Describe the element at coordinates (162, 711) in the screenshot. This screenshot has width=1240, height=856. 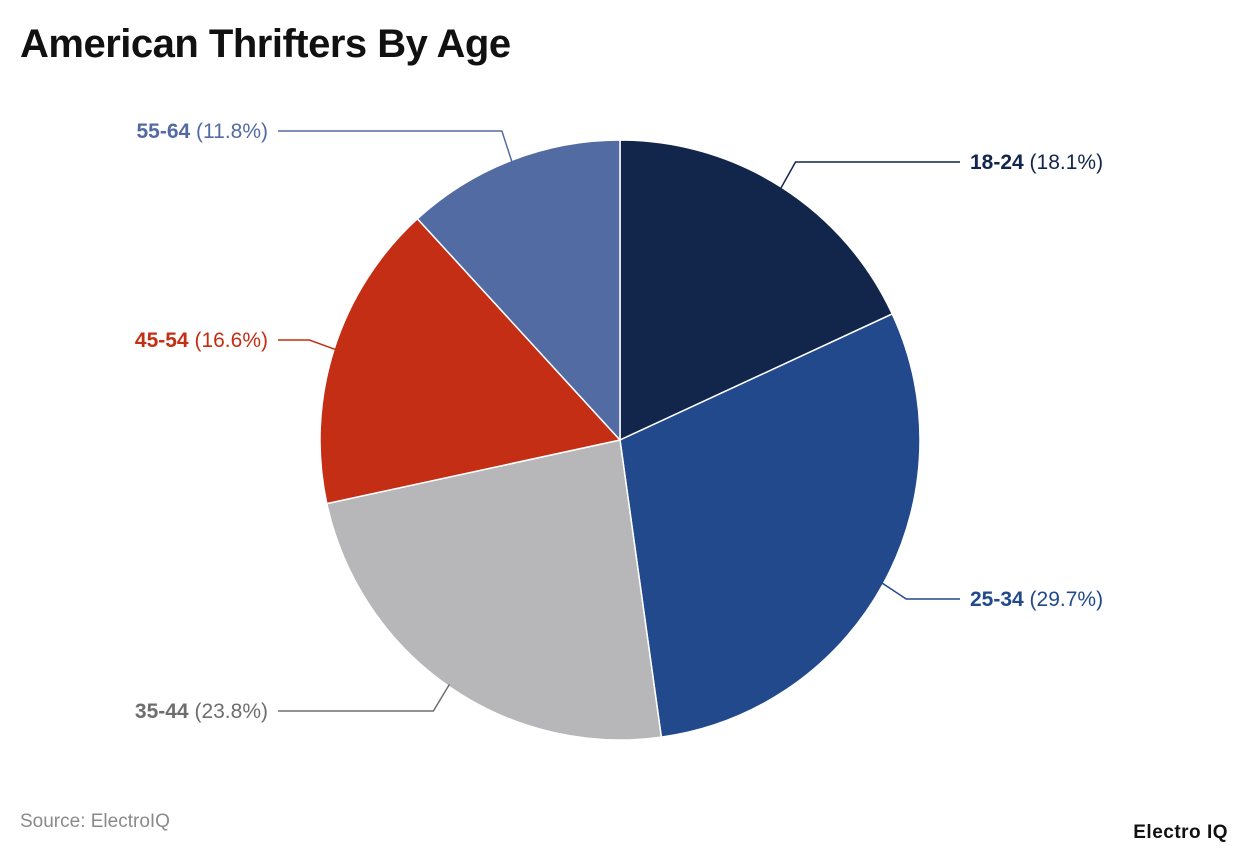
I see `slice-category-35-44: 35-44` at that location.